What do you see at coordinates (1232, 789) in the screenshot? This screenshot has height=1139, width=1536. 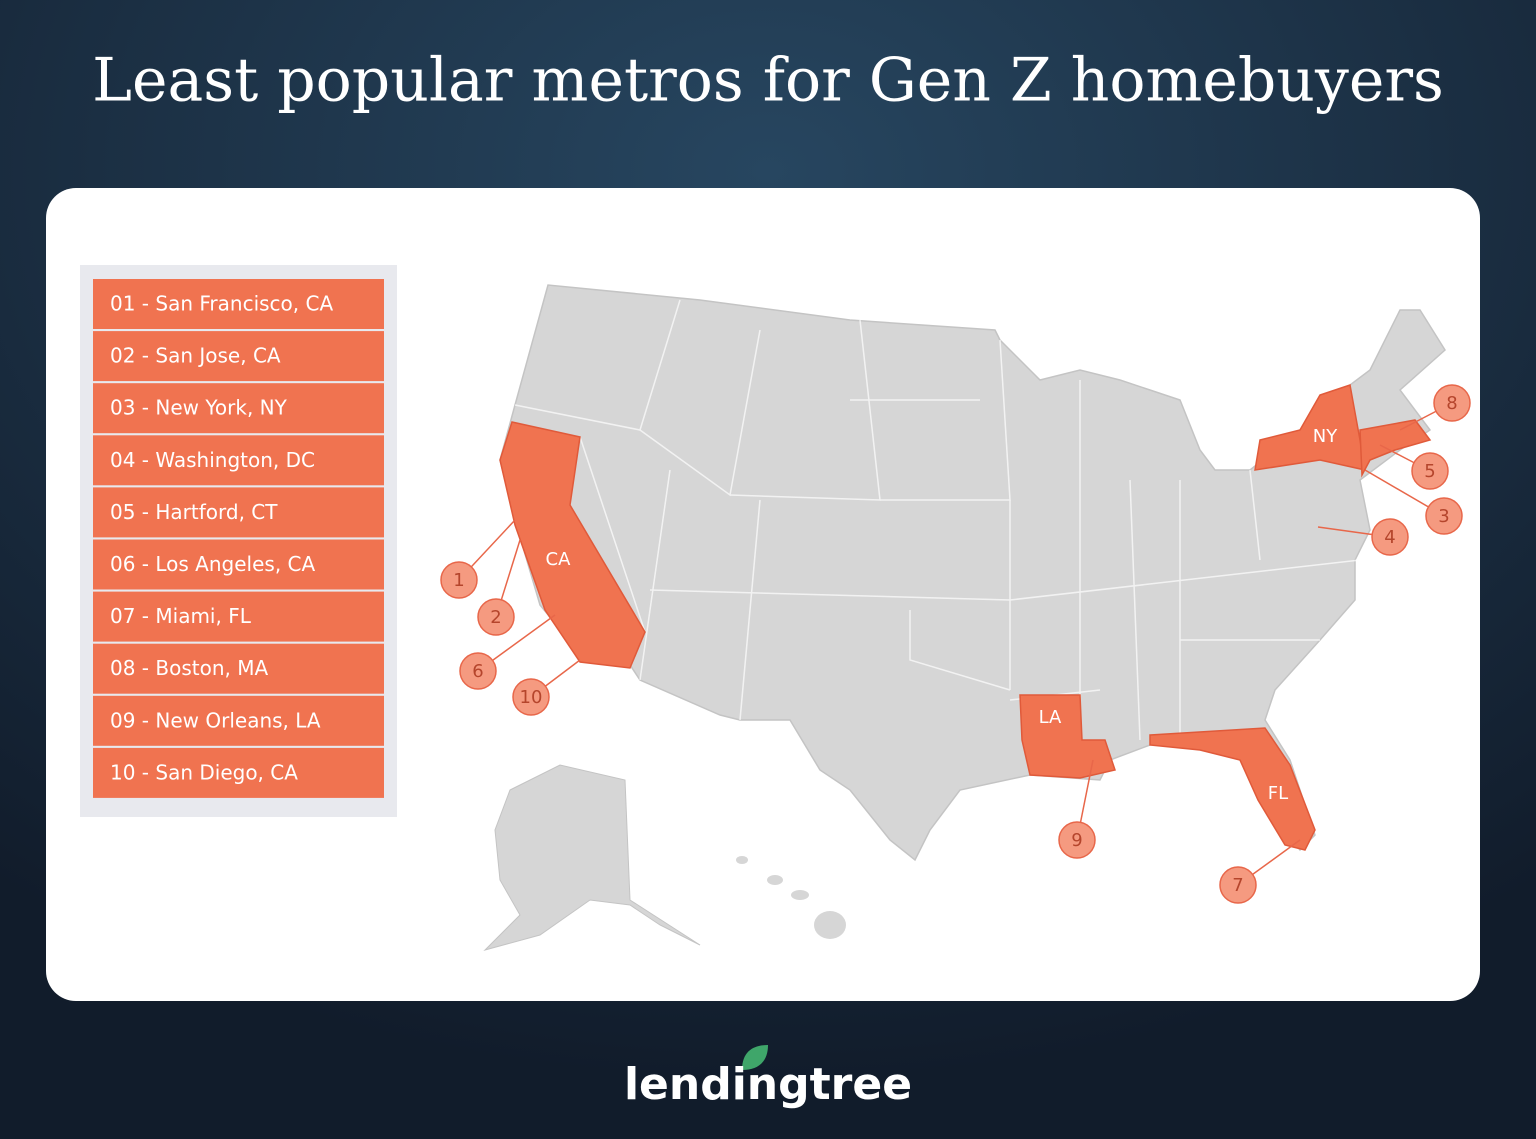 I see `florida` at bounding box center [1232, 789].